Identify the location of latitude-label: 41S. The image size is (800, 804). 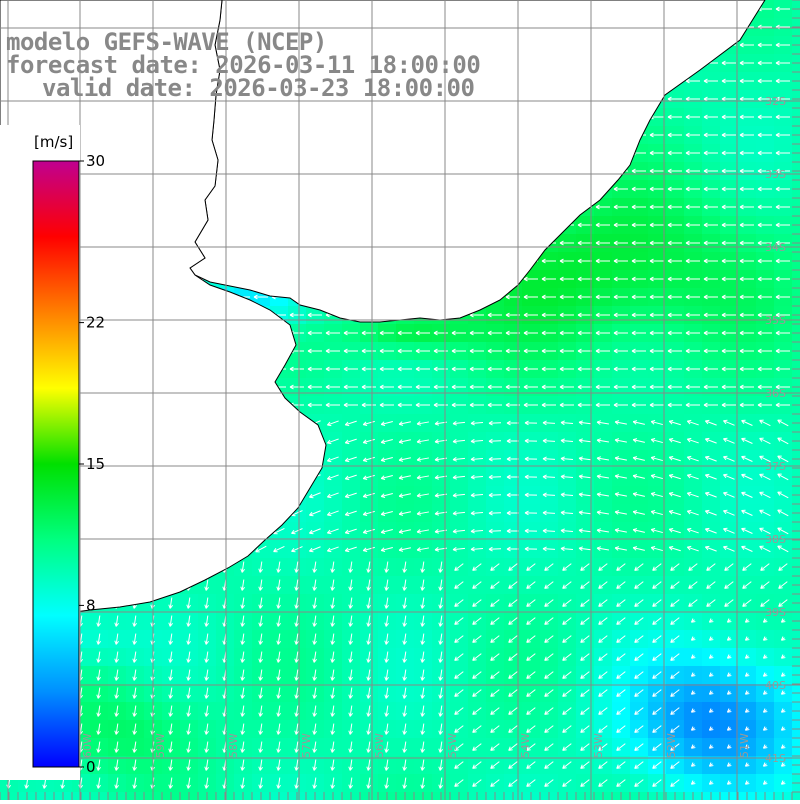
(775, 758).